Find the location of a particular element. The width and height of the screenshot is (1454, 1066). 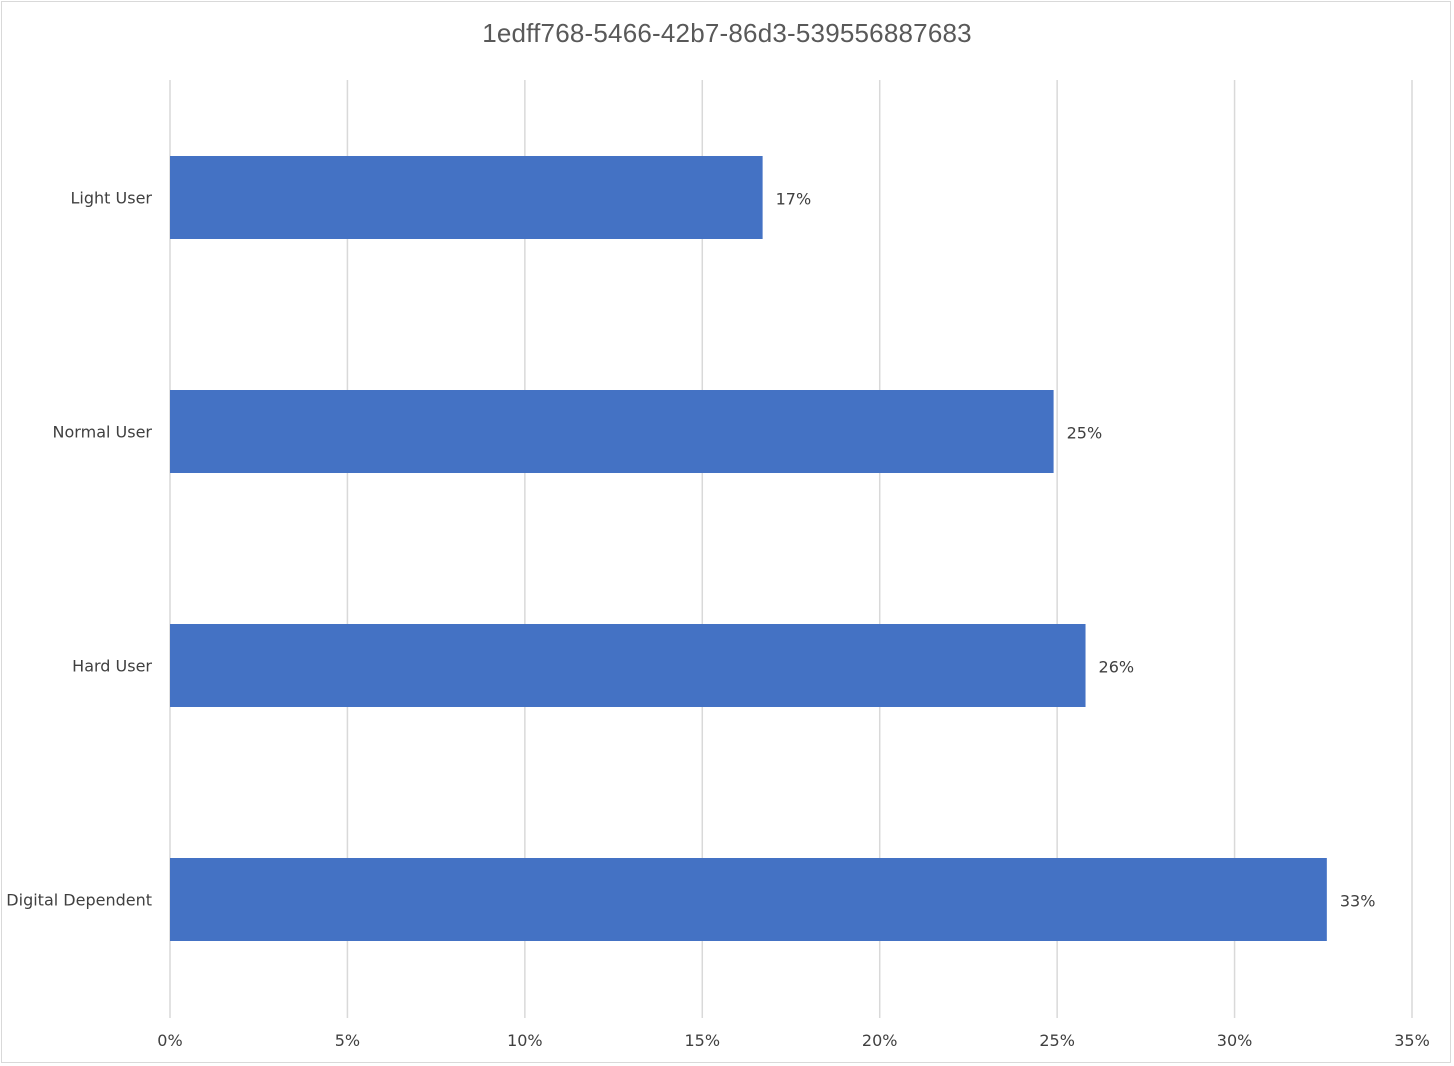

x-tick-label: 35% is located at coordinates (1412, 1040).